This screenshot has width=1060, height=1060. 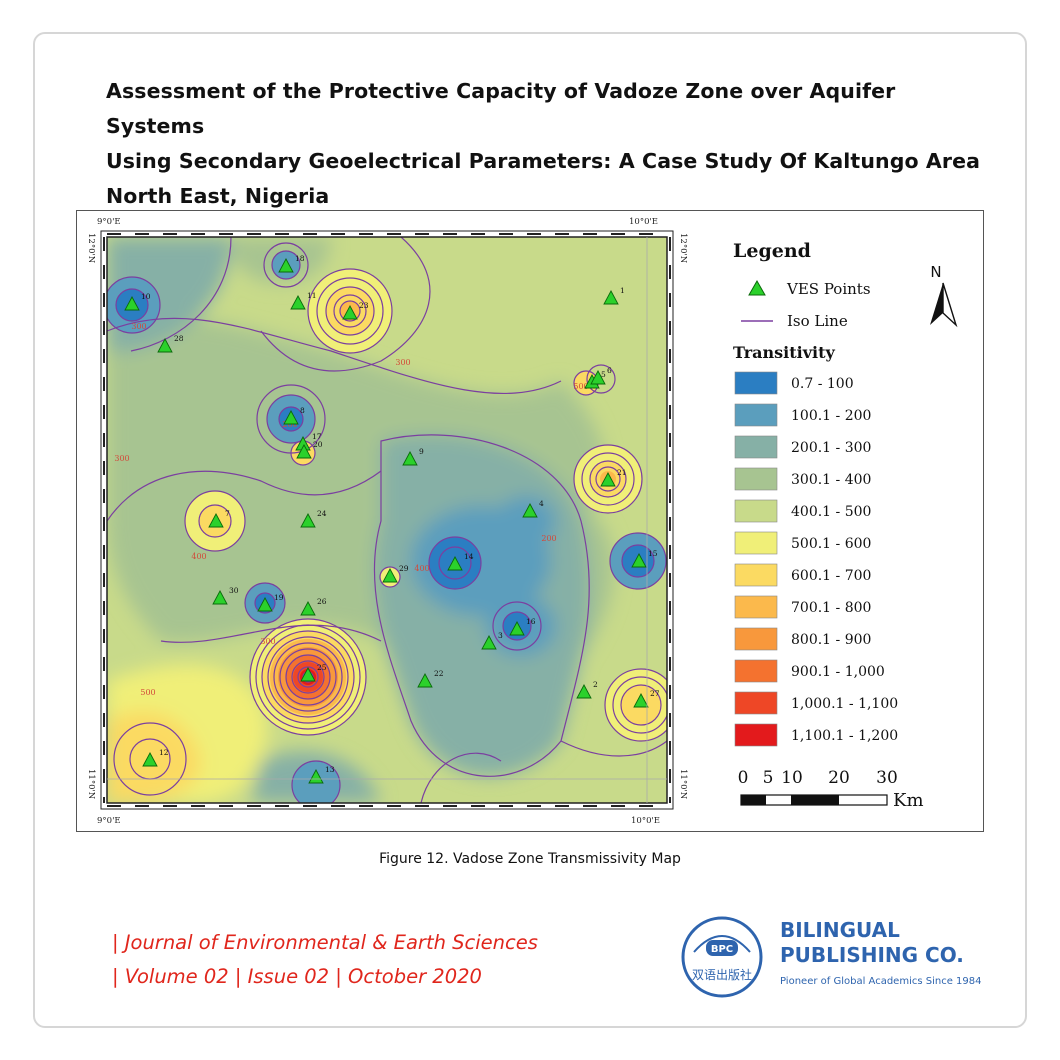 I want to click on ves-point-label: 16, so click(x=531, y=621).